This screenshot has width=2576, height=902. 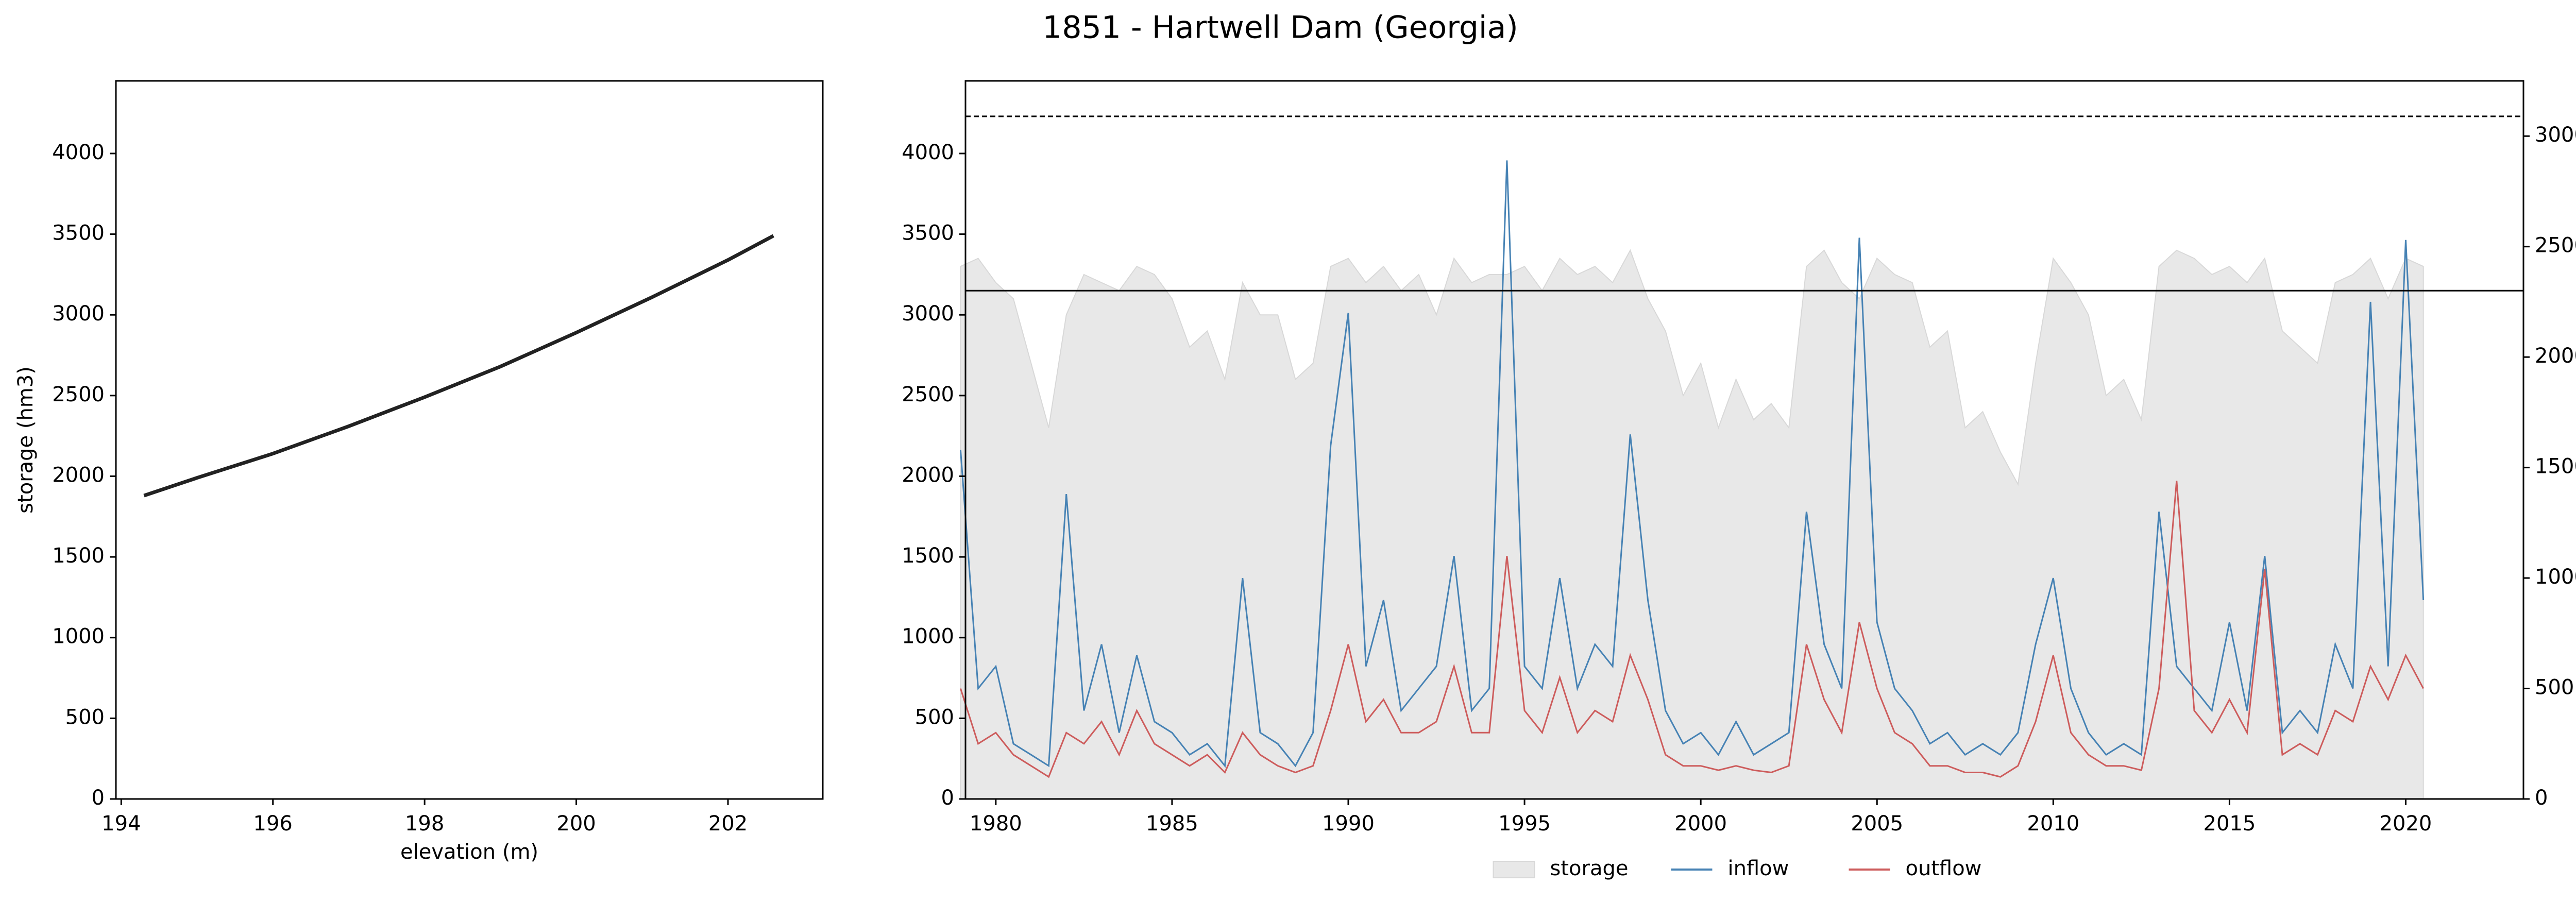 What do you see at coordinates (273, 824) in the screenshot?
I see `x-tick-label: 196` at bounding box center [273, 824].